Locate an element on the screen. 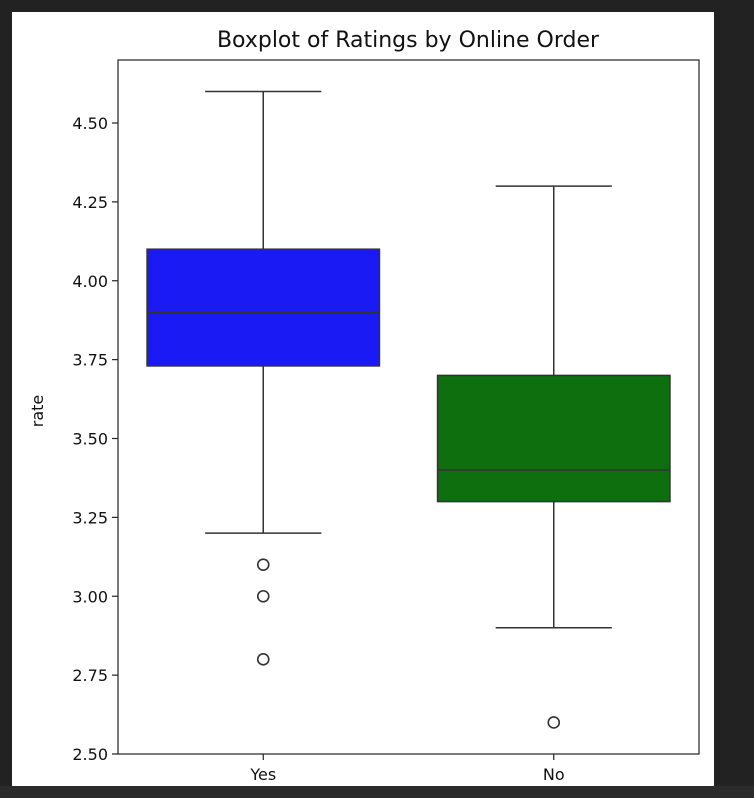  y-tick-label: 3.25 is located at coordinates (90, 517).